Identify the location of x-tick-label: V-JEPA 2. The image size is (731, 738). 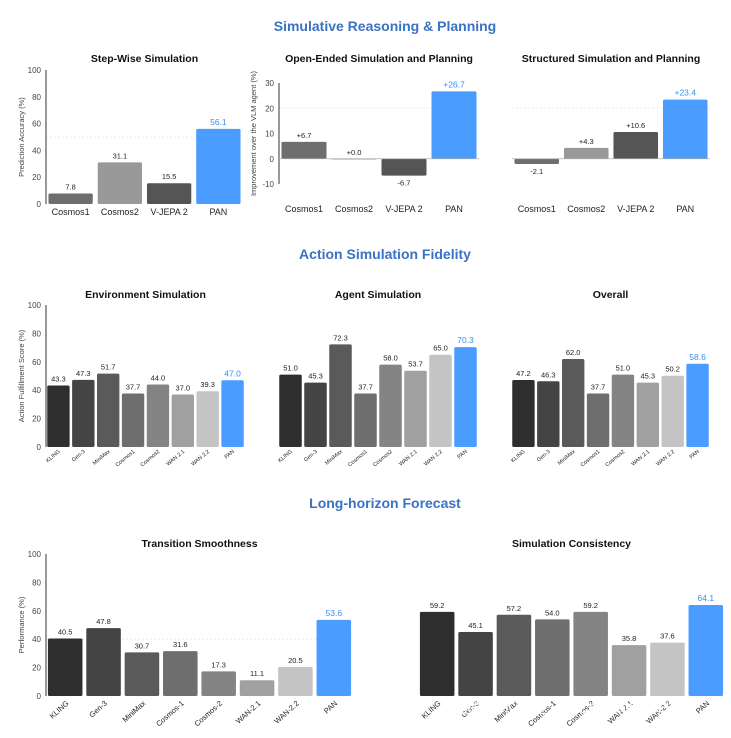
(403, 209).